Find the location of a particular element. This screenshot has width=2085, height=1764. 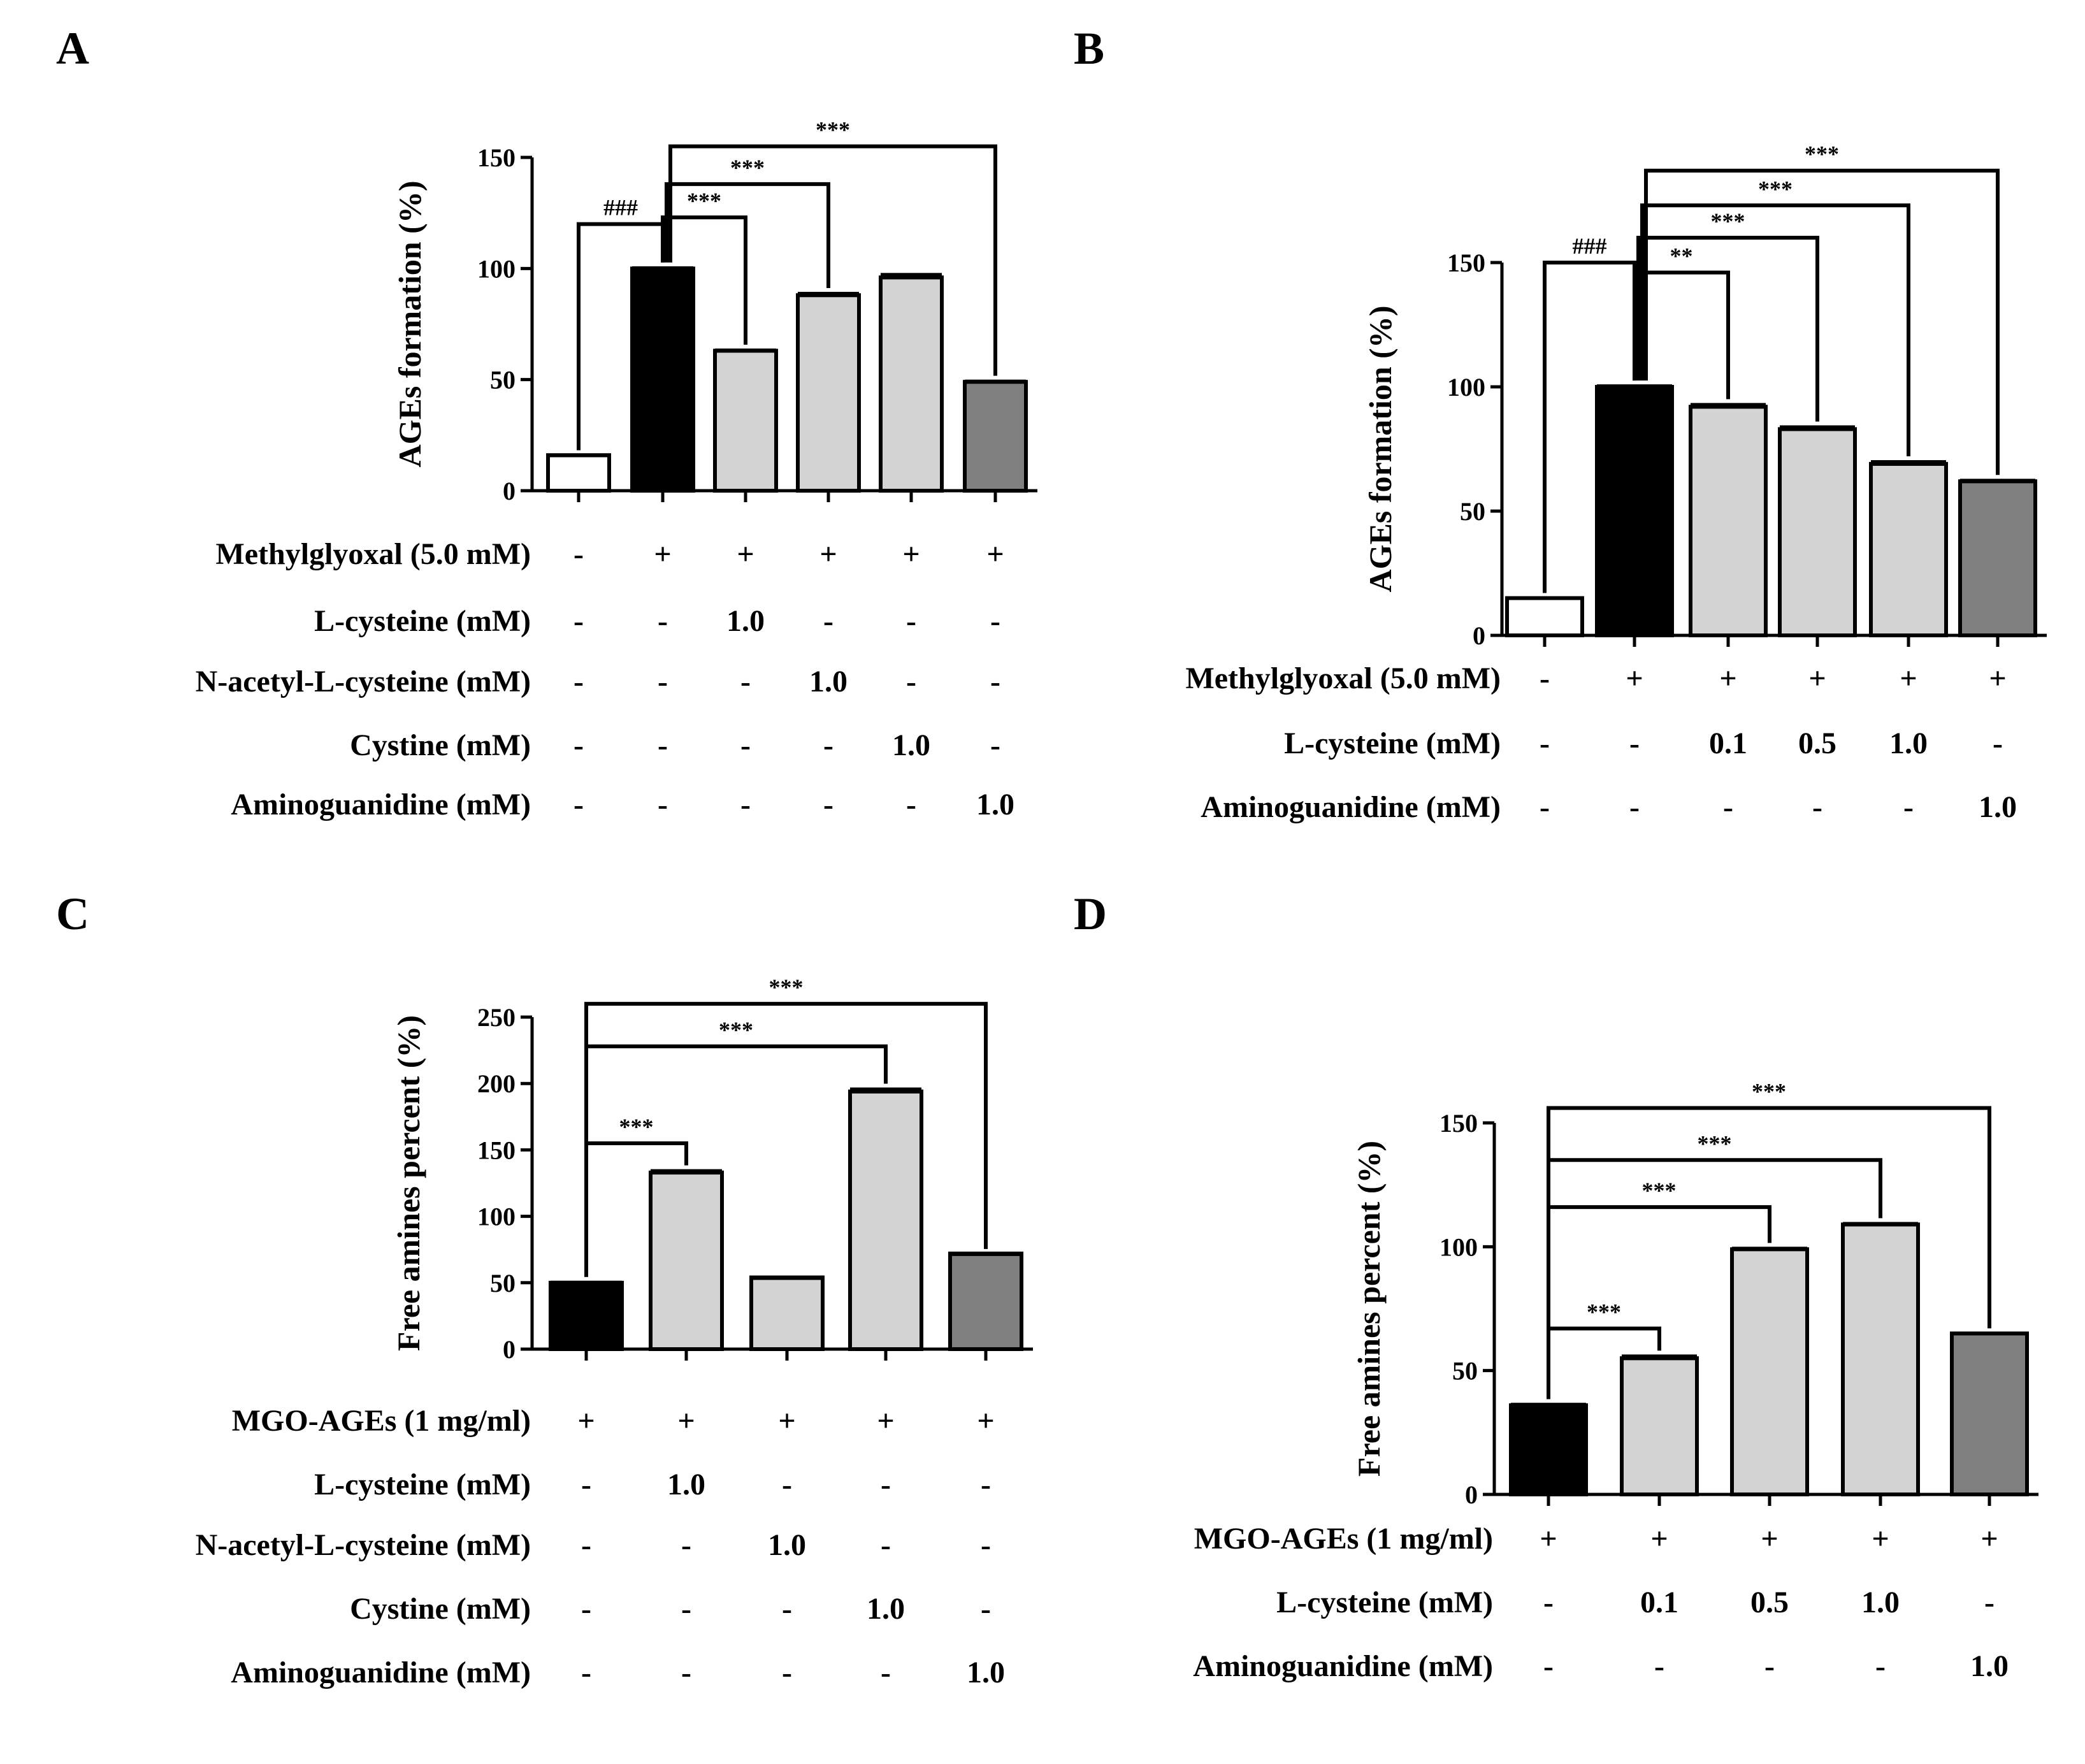

treatment-cell: 0.5 is located at coordinates (1769, 1602).